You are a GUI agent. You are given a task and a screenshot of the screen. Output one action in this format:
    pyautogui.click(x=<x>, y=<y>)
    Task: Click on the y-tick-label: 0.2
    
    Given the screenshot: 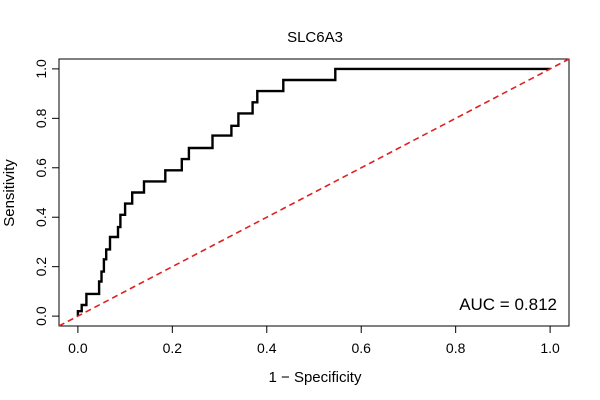 What is the action you would take?
    pyautogui.click(x=41, y=267)
    